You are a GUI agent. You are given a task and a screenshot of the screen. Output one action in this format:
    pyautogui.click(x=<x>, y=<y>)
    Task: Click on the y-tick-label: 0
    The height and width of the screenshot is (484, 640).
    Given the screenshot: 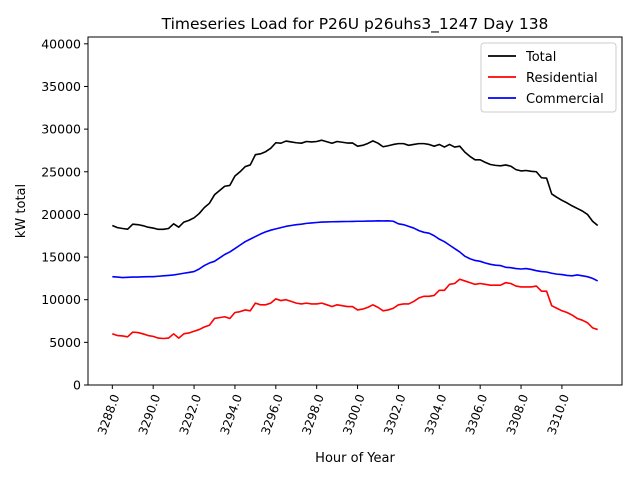 What is the action you would take?
    pyautogui.click(x=77, y=385)
    